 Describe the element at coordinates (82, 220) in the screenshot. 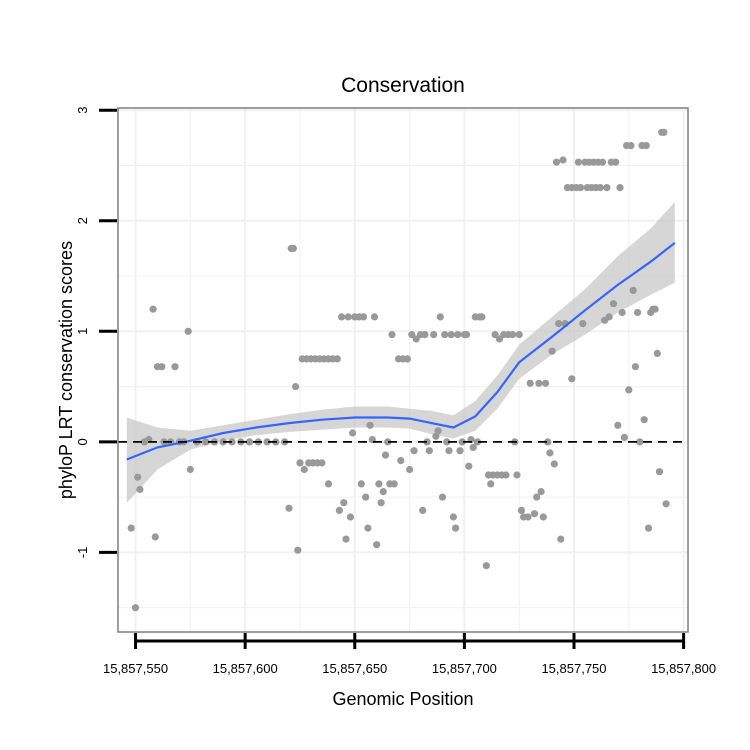

I see `y-tick-label: 2` at that location.